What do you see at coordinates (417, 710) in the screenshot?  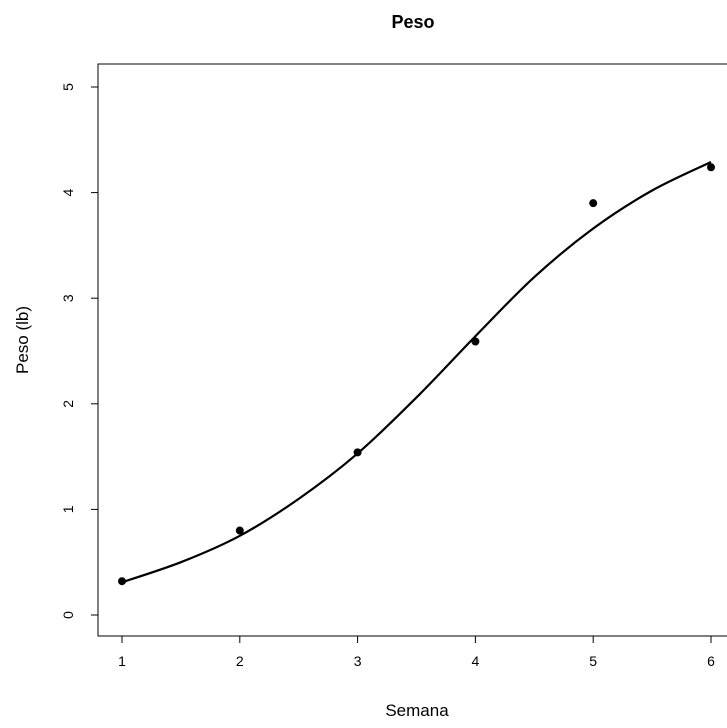 I see `x-axis-label: Semana` at bounding box center [417, 710].